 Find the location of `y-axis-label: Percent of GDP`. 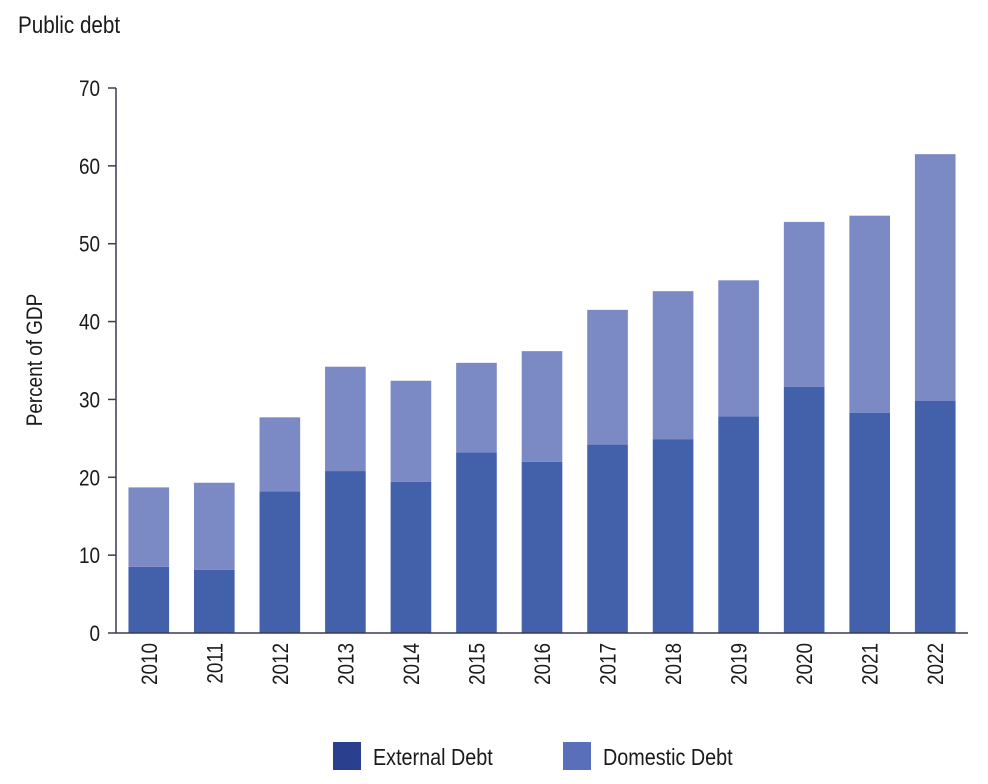

y-axis-label: Percent of GDP is located at coordinates (35, 360).